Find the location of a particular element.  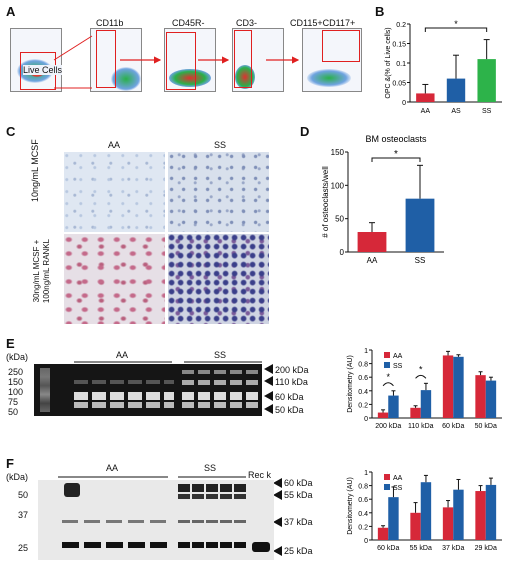

gel-e-ladder-75: 75 is located at coordinates (13, 402).